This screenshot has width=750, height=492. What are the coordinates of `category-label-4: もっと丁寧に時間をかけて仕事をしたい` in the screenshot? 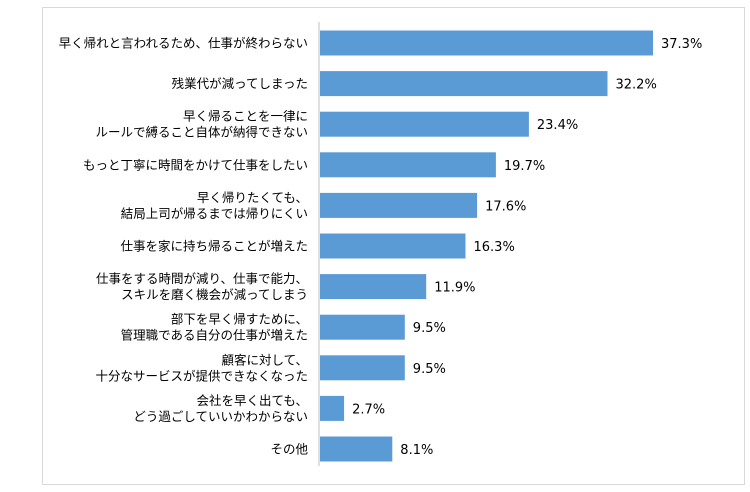 It's located at (195, 164).